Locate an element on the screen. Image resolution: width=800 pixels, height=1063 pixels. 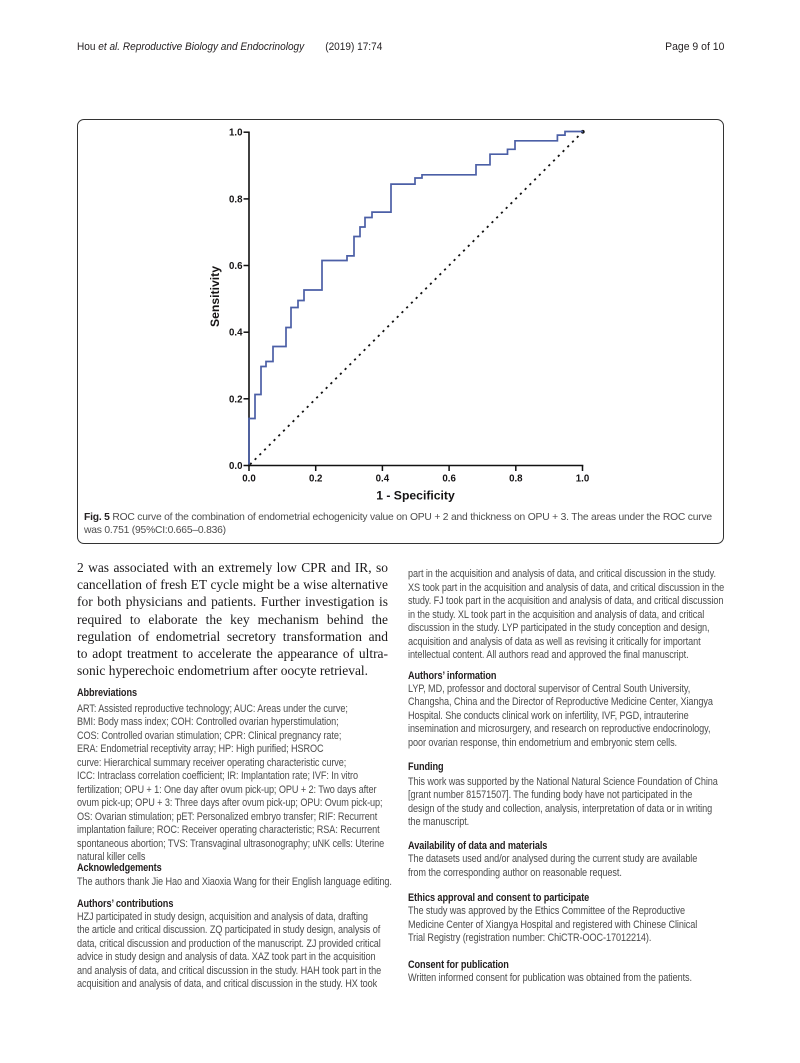
svg-text: 1 - Specificity is located at coordinates (415, 495).